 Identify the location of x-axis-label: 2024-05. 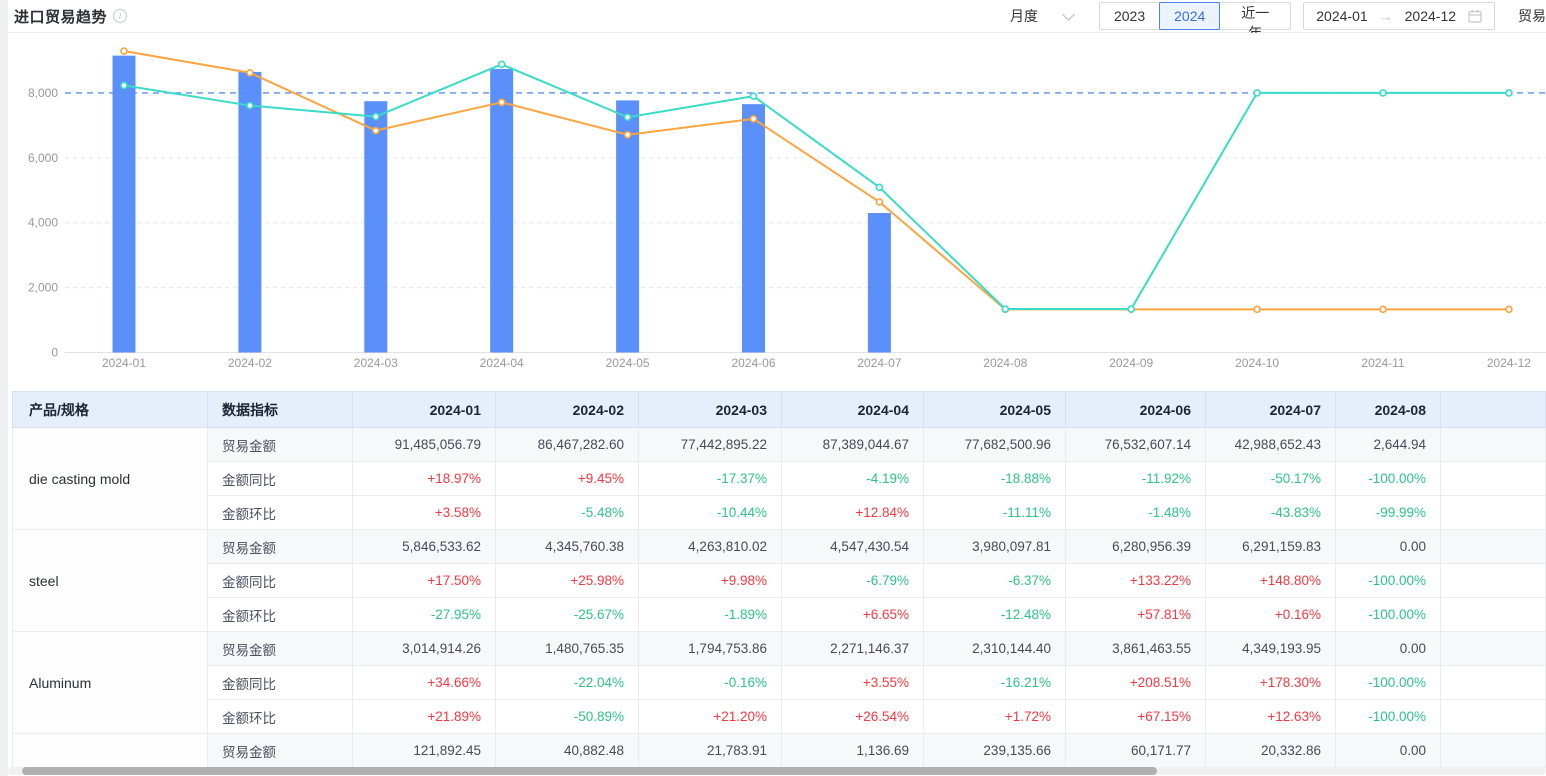
(628, 363).